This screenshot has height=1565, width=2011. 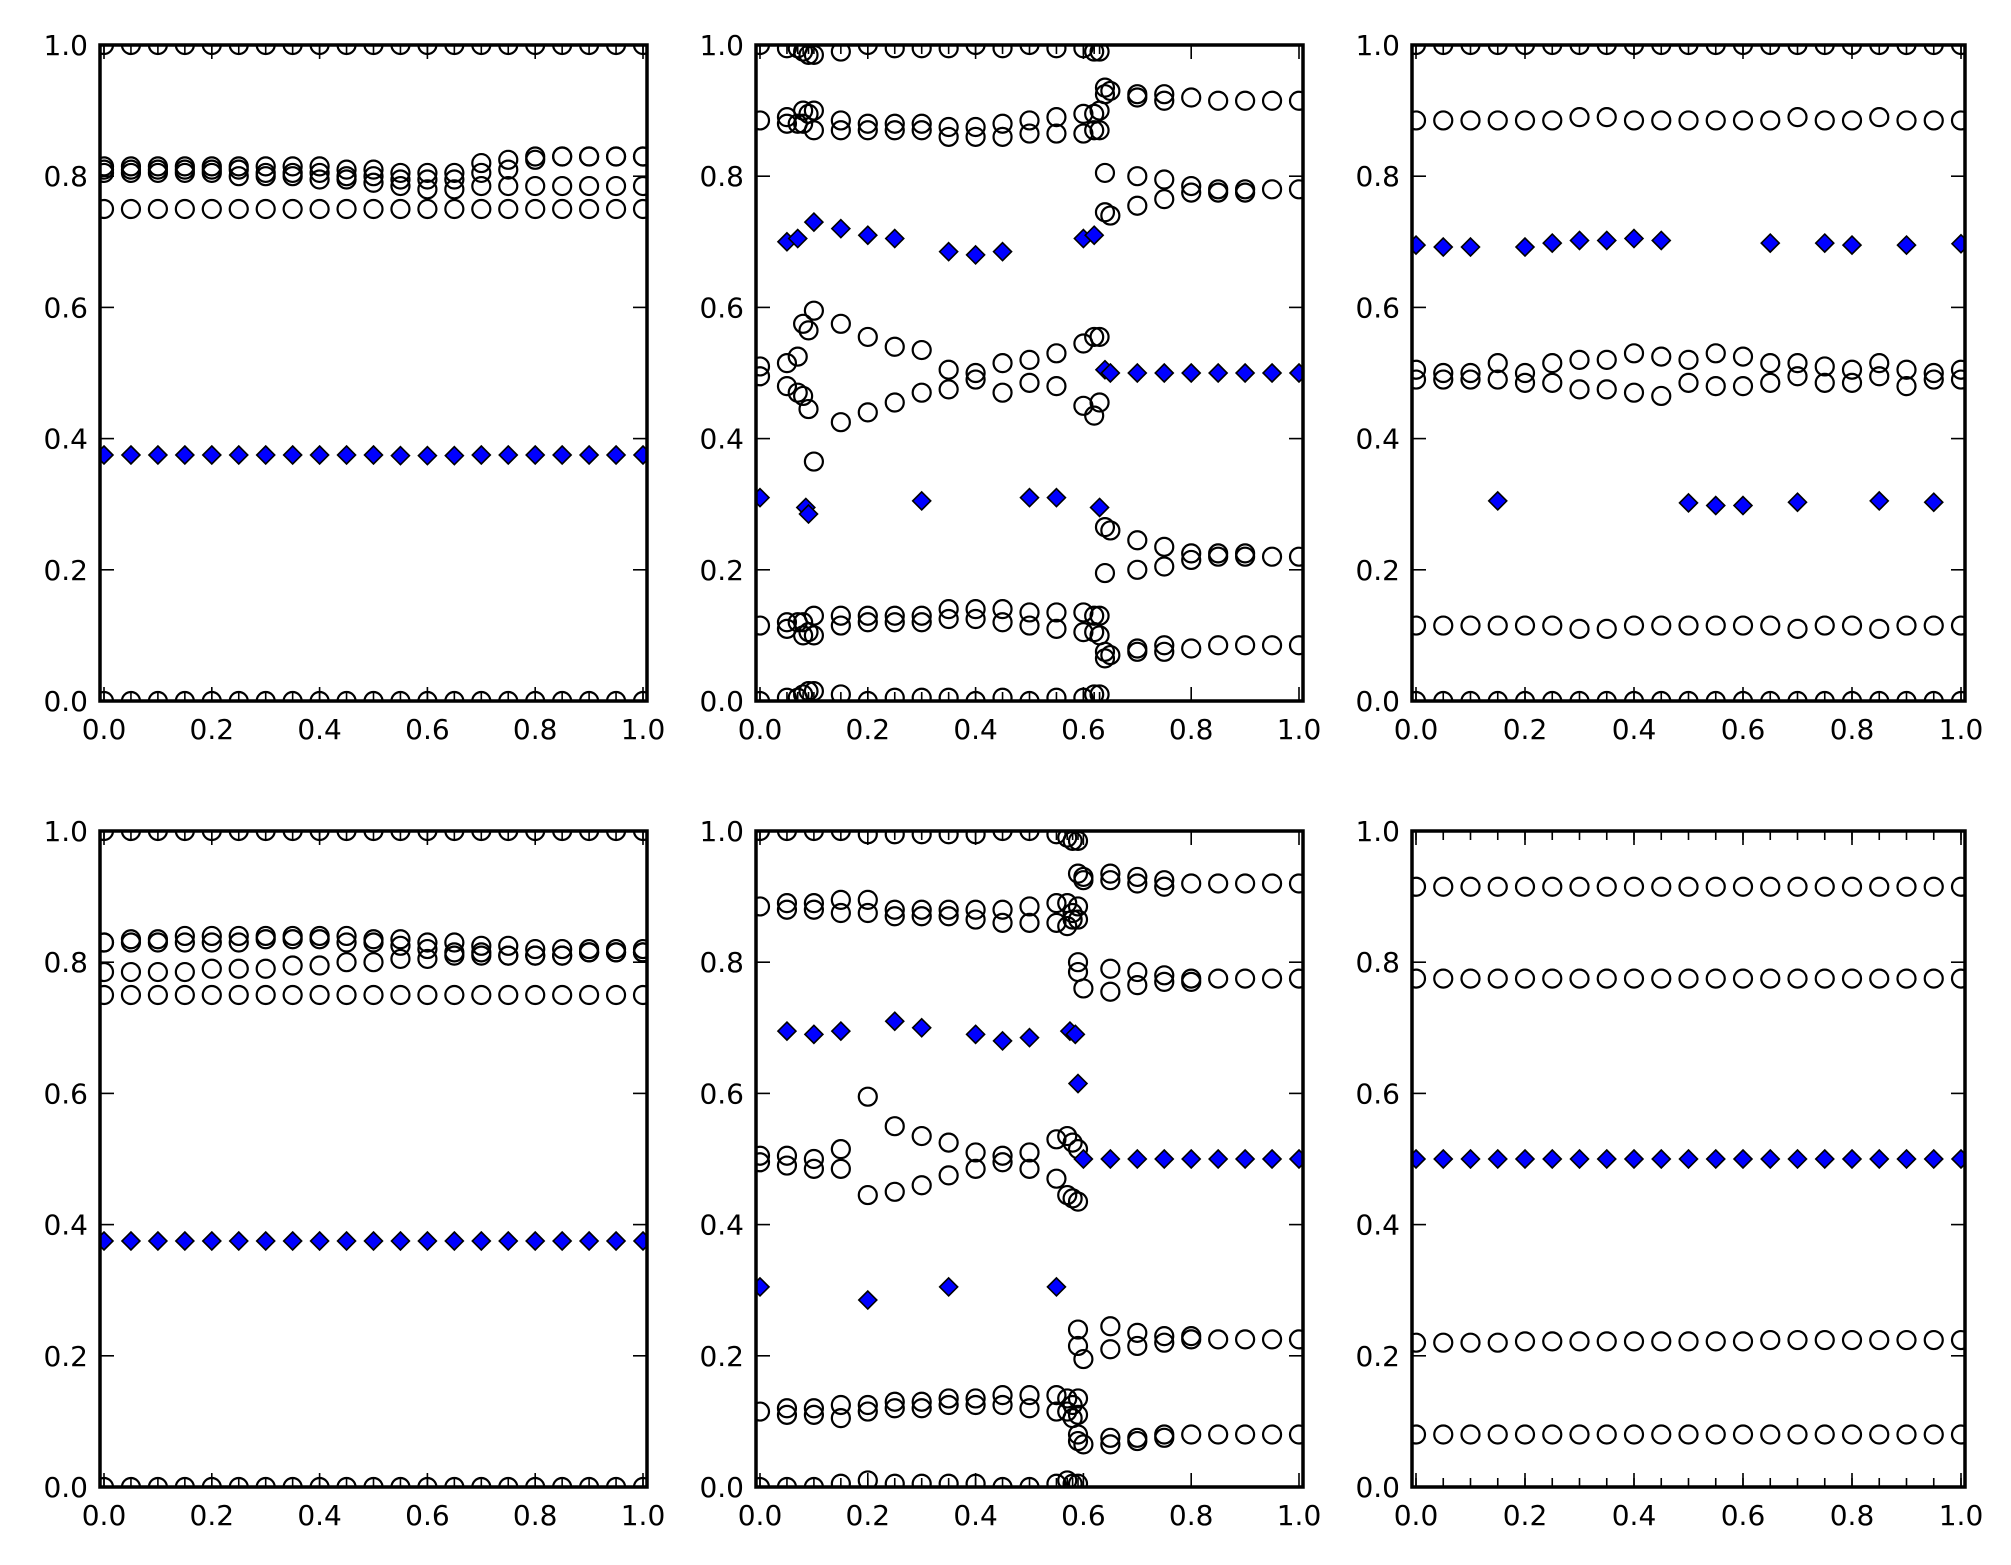 I want to click on y-tick-label: 0.8, so click(x=721, y=962).